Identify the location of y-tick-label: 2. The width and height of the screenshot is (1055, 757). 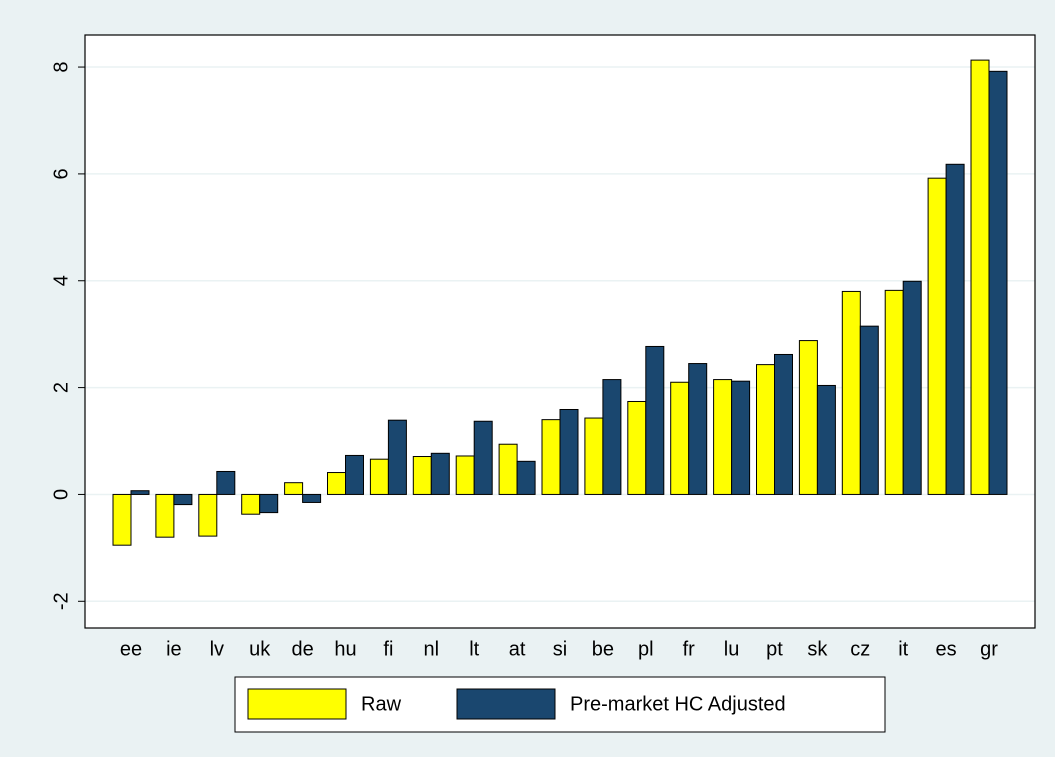
(61, 387).